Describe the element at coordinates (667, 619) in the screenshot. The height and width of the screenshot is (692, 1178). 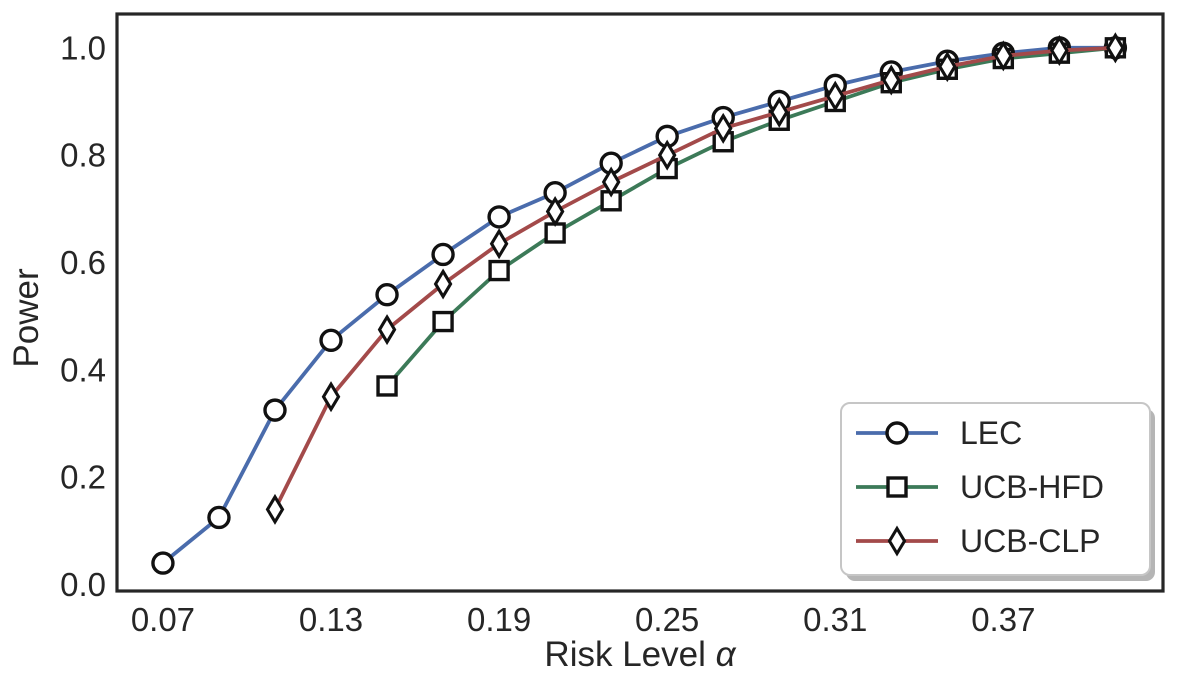
I see `x-tick-label: 0.25` at that location.